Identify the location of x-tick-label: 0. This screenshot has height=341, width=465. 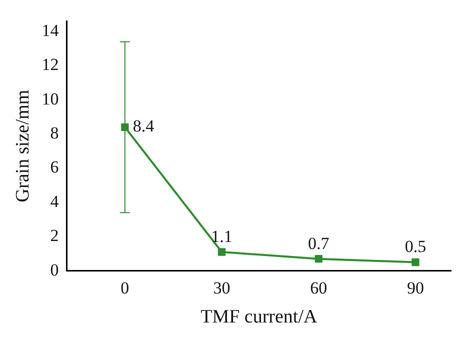
(125, 288).